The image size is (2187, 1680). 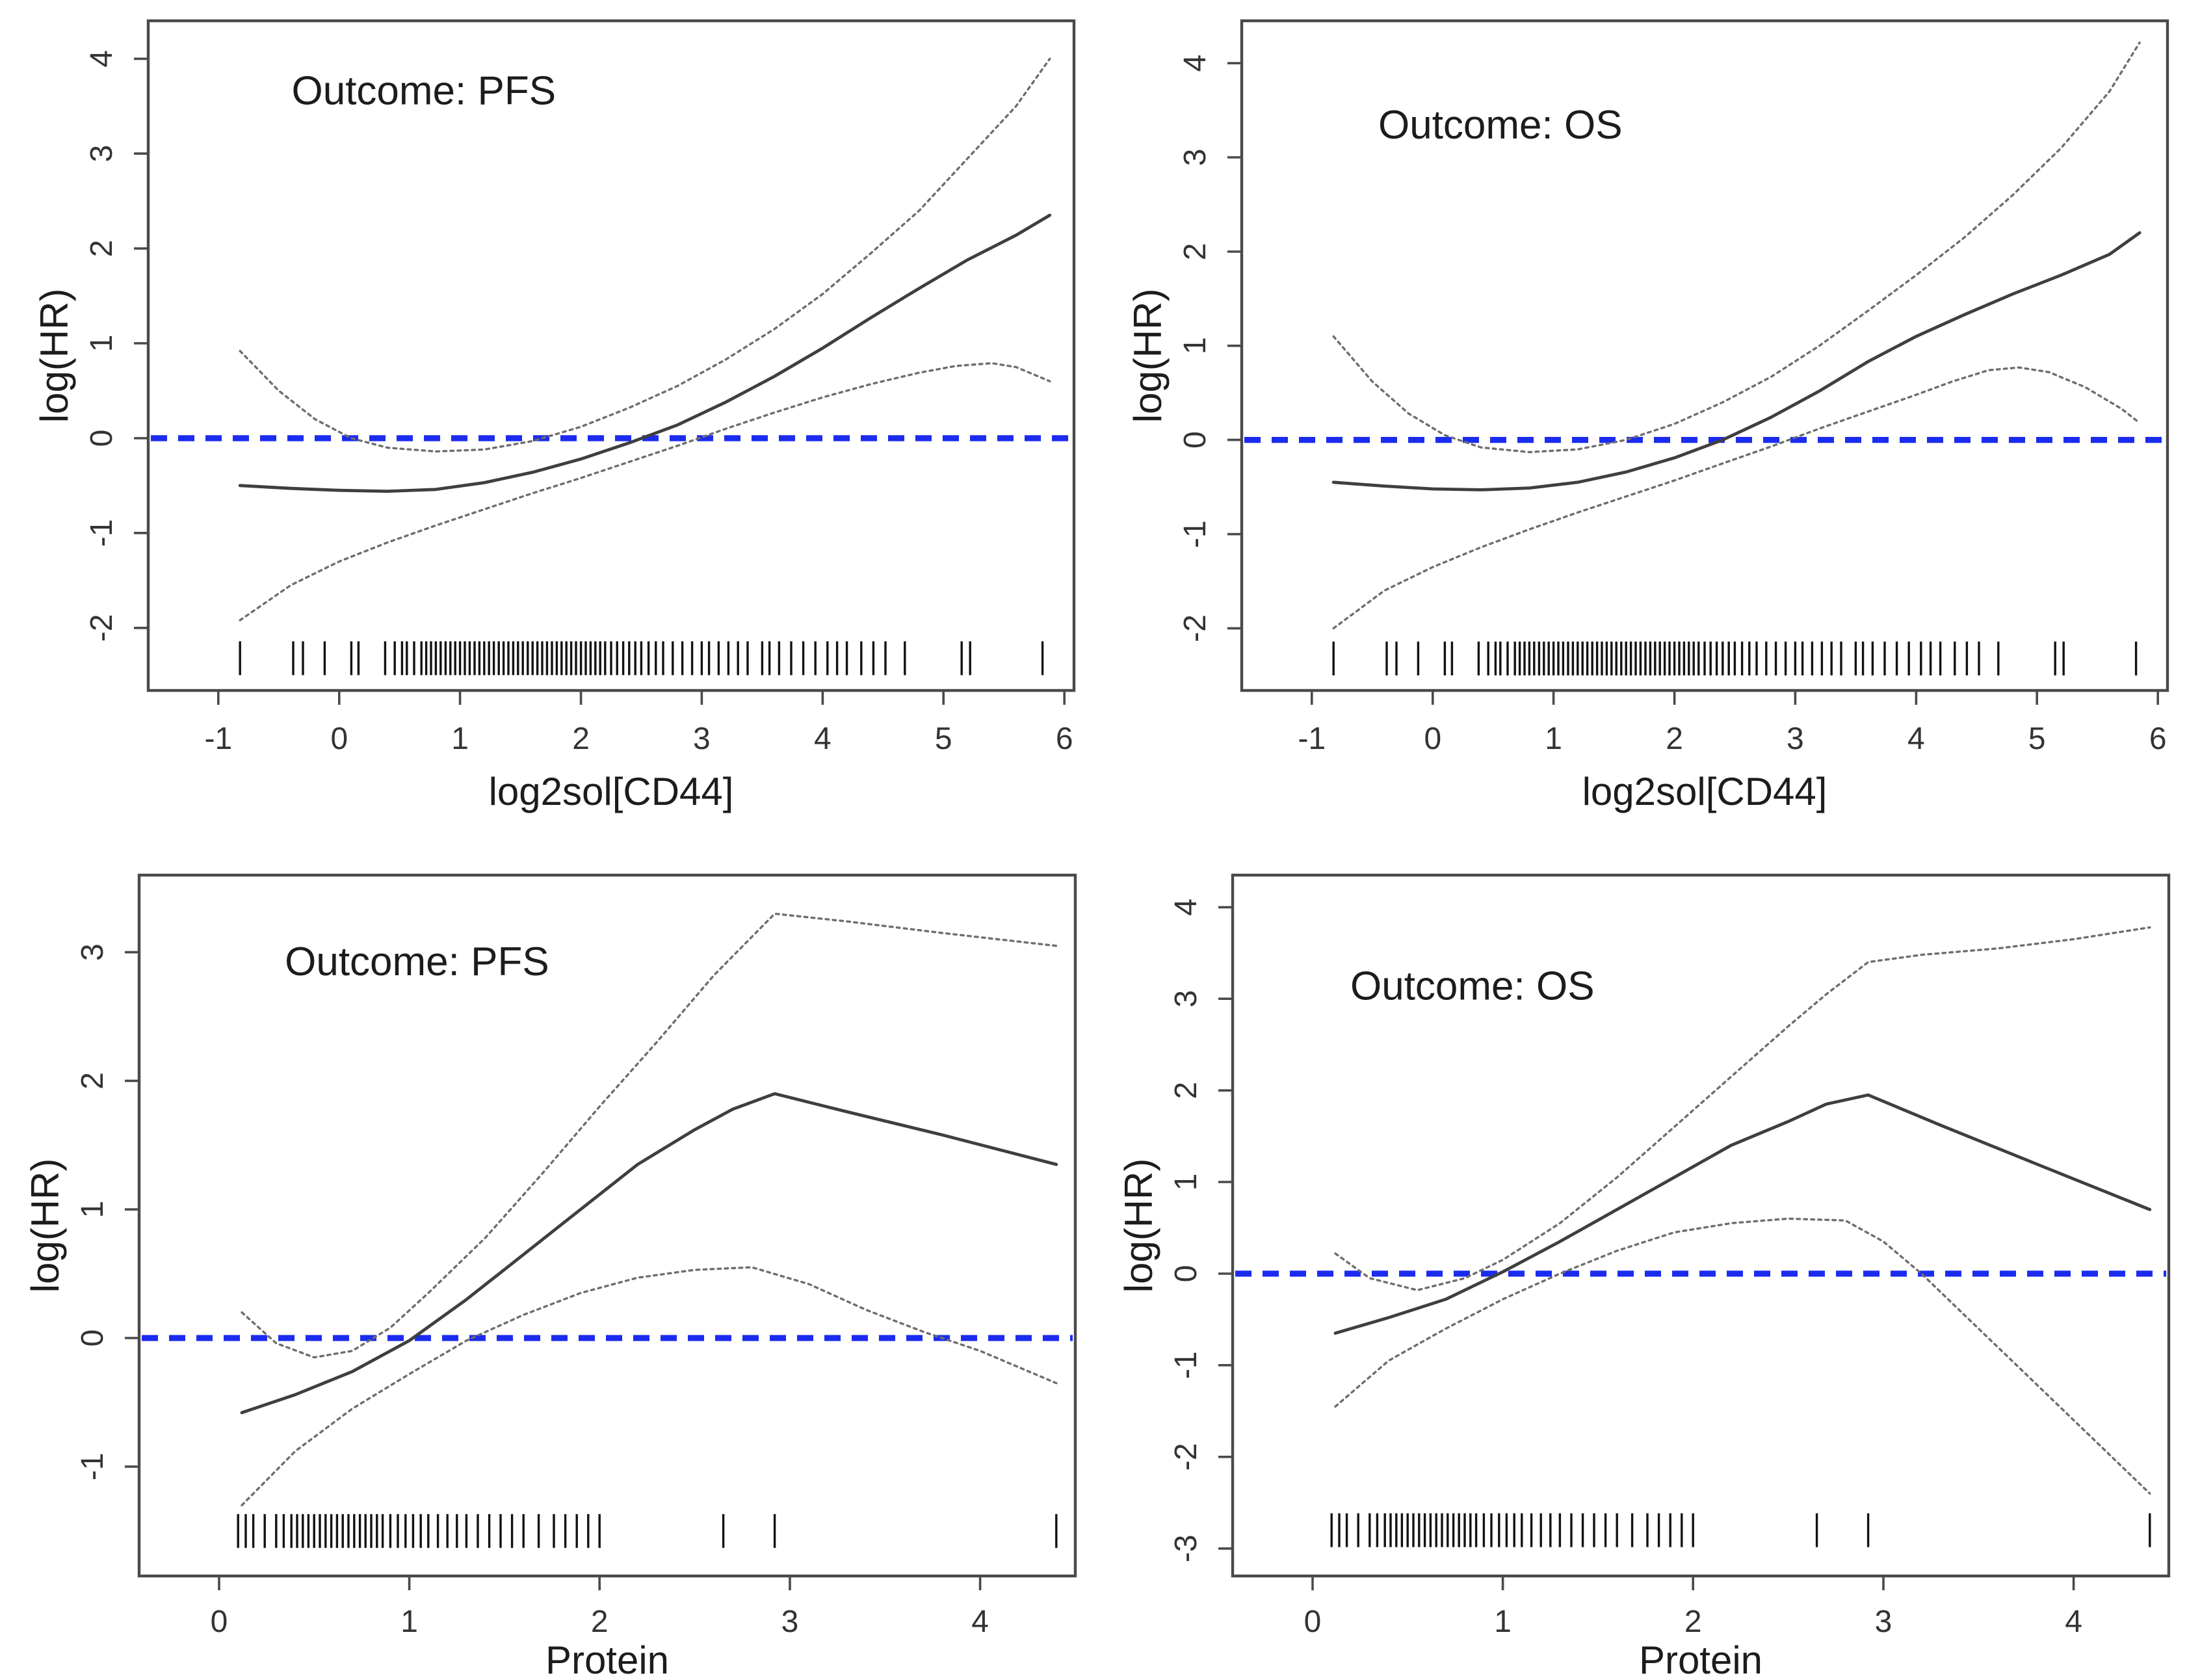 What do you see at coordinates (1201, 1230) in the screenshot?
I see `y-axis: -3 -2 -1 0 1 2 3 4` at bounding box center [1201, 1230].